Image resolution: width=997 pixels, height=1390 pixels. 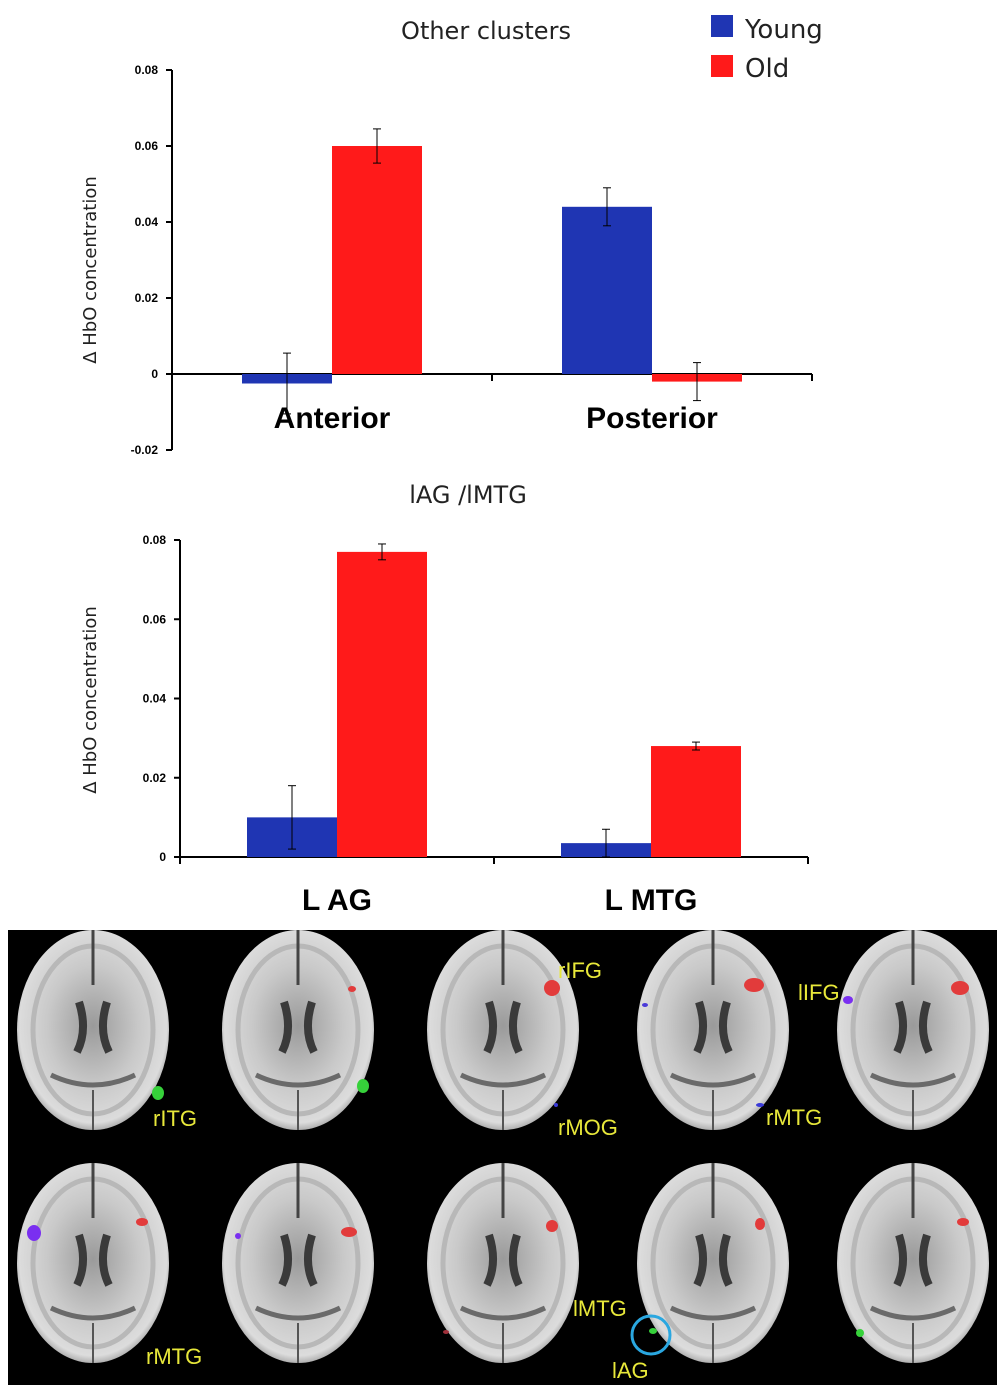 What do you see at coordinates (158, 1093) in the screenshot?
I see `cluster-ritg` at bounding box center [158, 1093].